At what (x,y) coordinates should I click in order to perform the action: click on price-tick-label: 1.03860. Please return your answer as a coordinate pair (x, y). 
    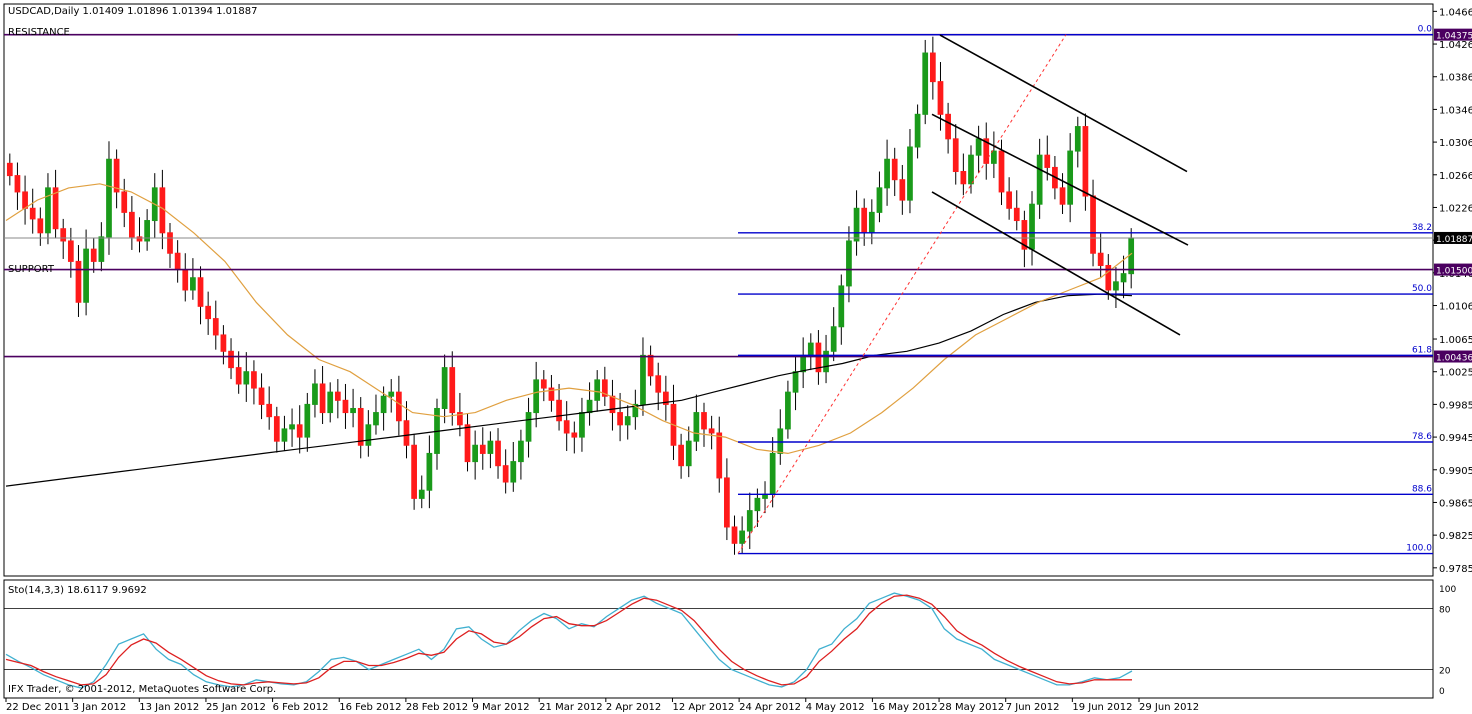
    Looking at the image, I should click on (1455, 78).